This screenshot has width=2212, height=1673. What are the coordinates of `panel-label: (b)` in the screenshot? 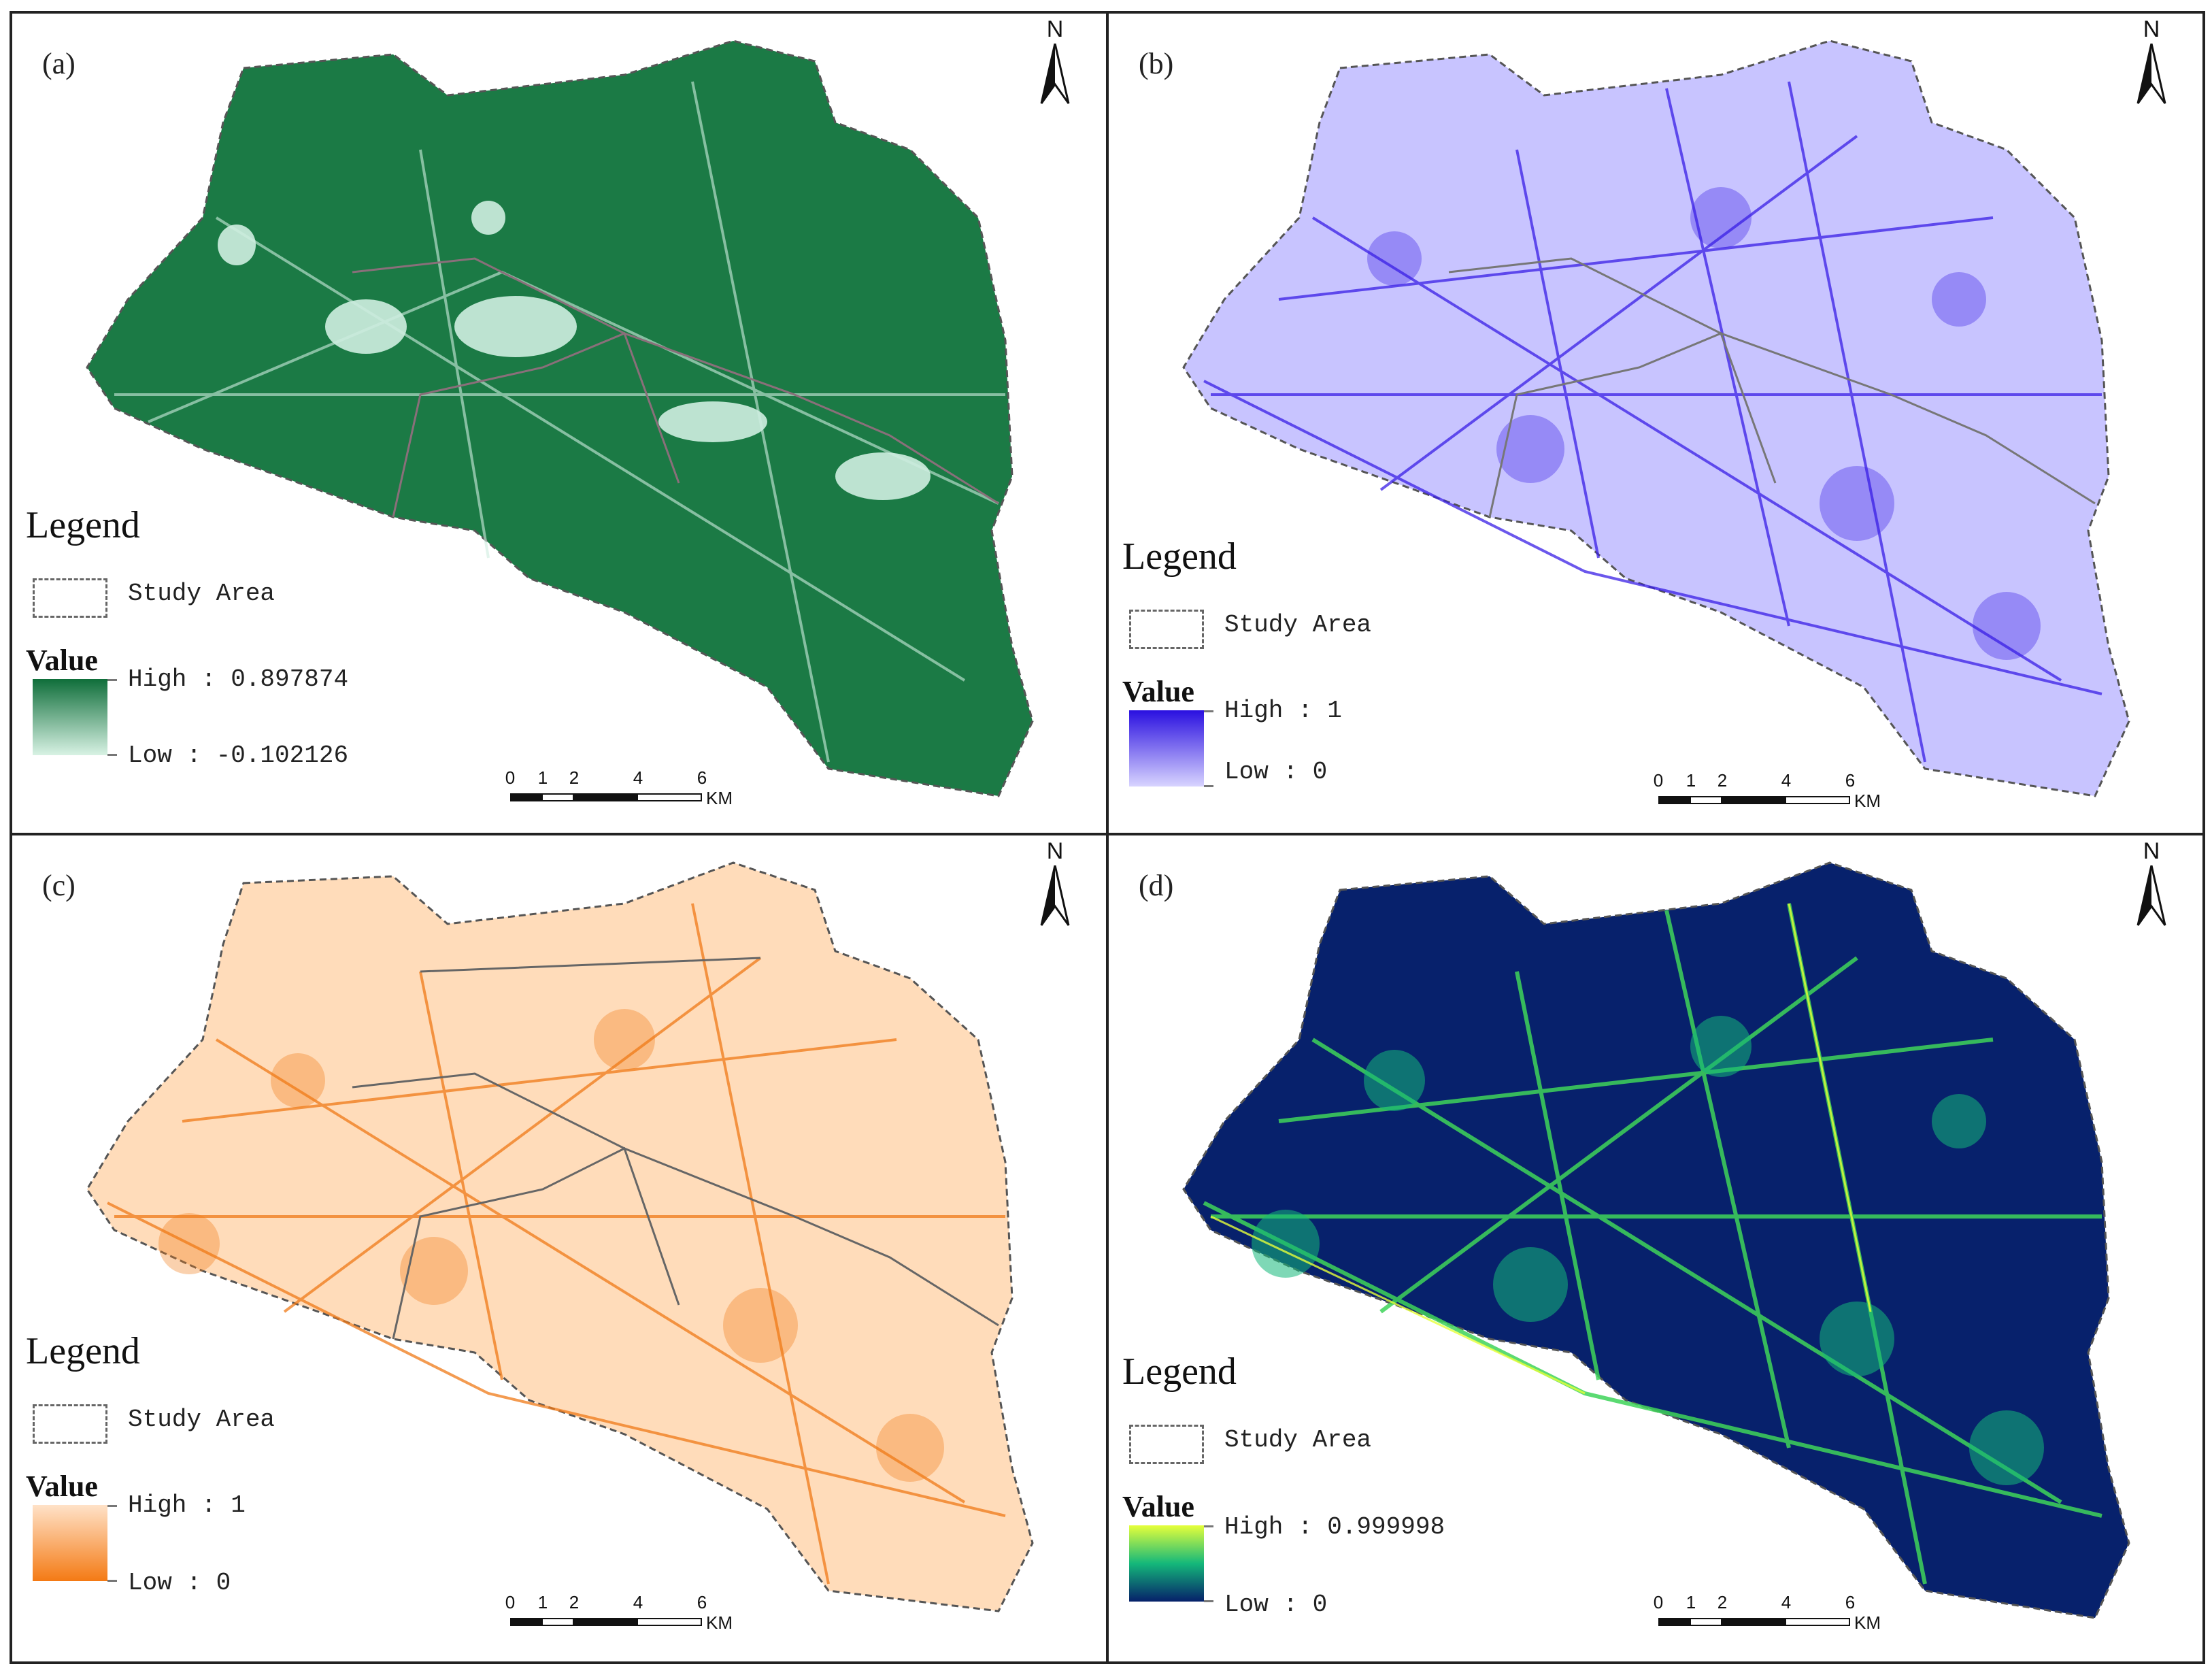 It's located at (1156, 63).